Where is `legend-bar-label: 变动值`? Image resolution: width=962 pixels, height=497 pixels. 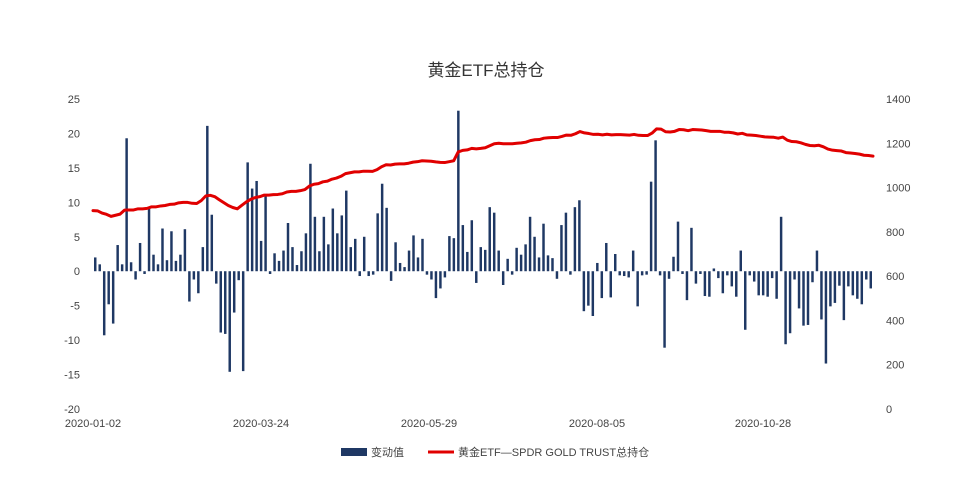 legend-bar-label: 变动值 is located at coordinates (387, 452).